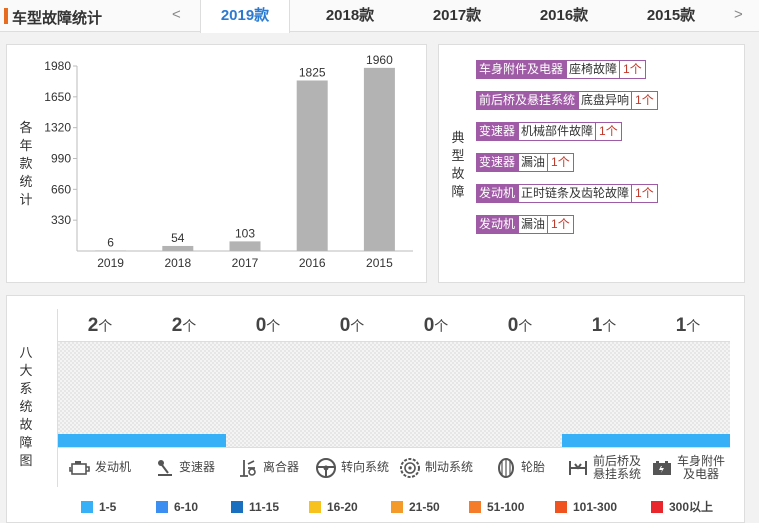 The image size is (759, 523). I want to click on tab-2018: 2018款, so click(350, 15).